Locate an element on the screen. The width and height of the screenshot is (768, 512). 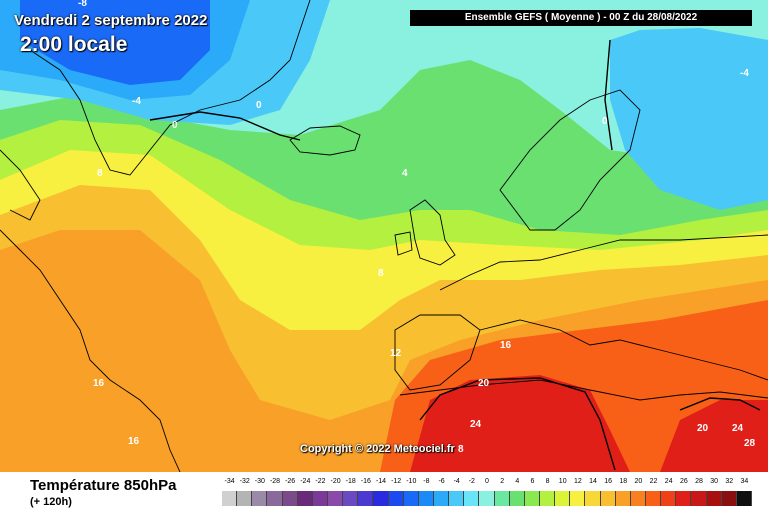
iso-label-twenty-east: 20 is located at coordinates (703, 428).